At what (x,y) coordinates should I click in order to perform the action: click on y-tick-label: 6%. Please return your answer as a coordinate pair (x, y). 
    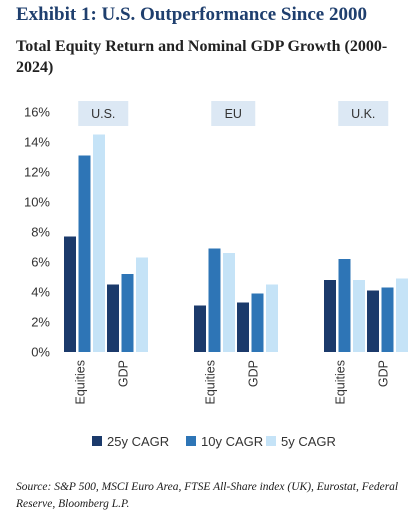
    Looking at the image, I should click on (40, 262).